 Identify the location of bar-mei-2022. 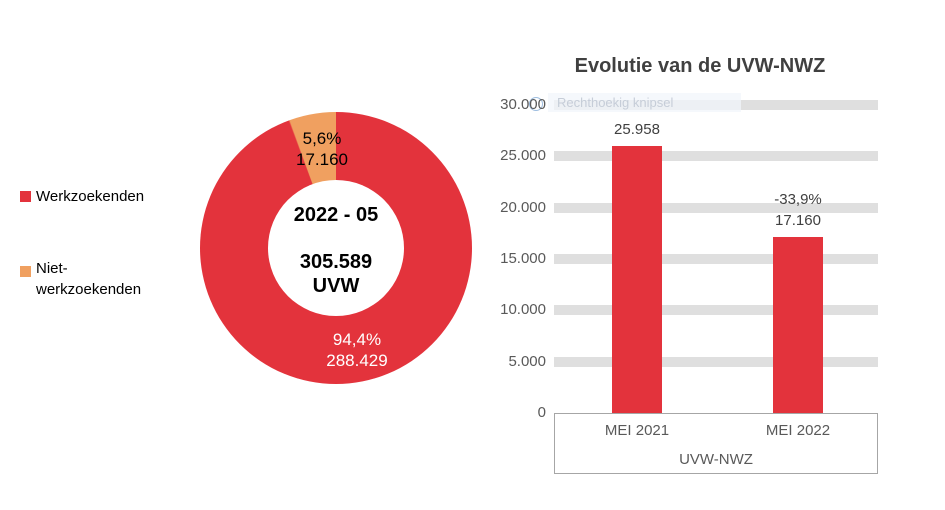
(798, 324).